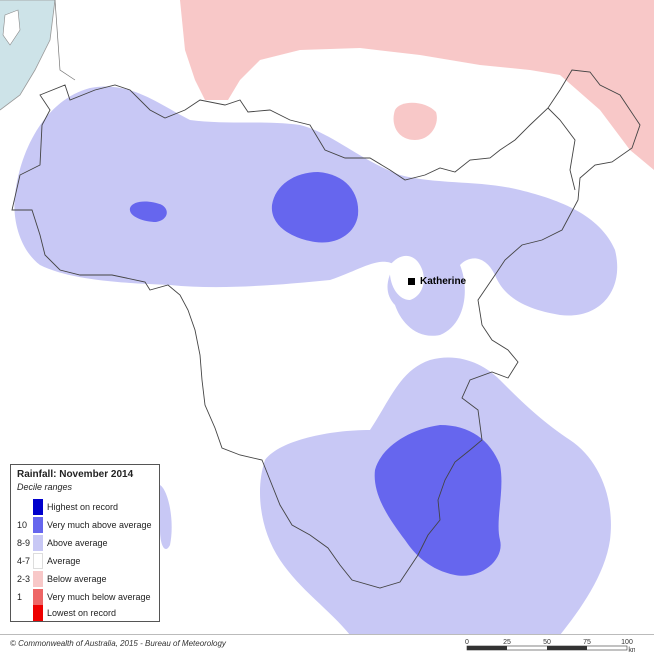 The image size is (654, 654). Describe the element at coordinates (467, 642) in the screenshot. I see `scale-tick-0: 0` at that location.